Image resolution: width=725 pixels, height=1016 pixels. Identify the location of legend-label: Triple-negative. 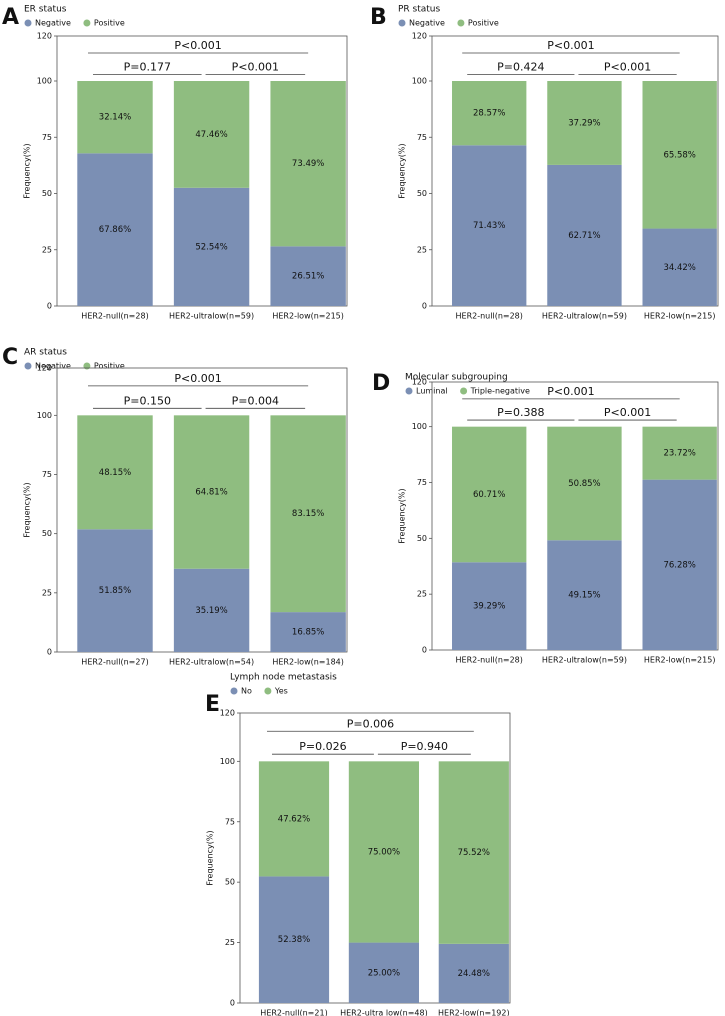
(500, 391).